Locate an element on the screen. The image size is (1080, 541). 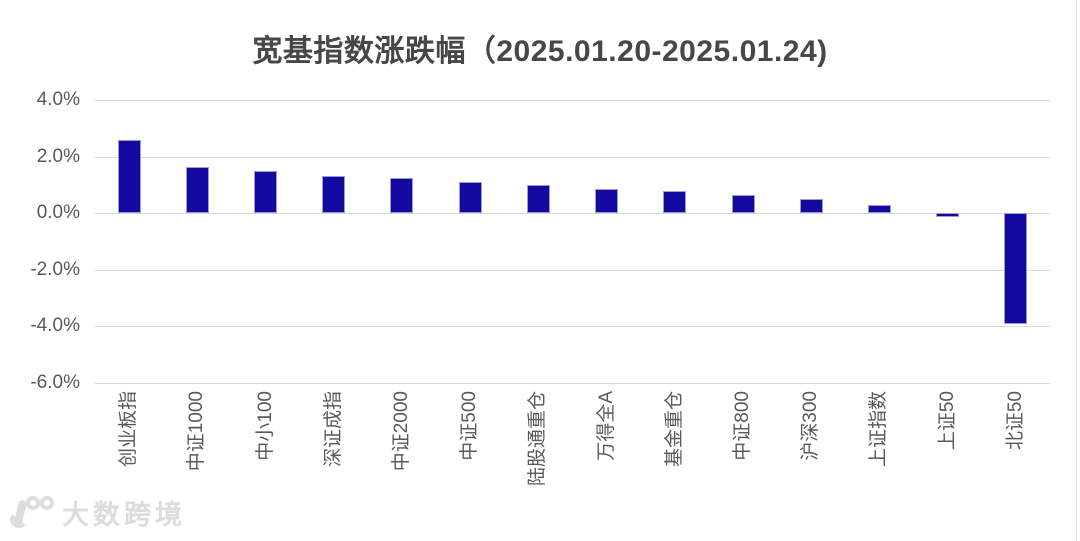
bar-基金重仓 is located at coordinates (675, 202).